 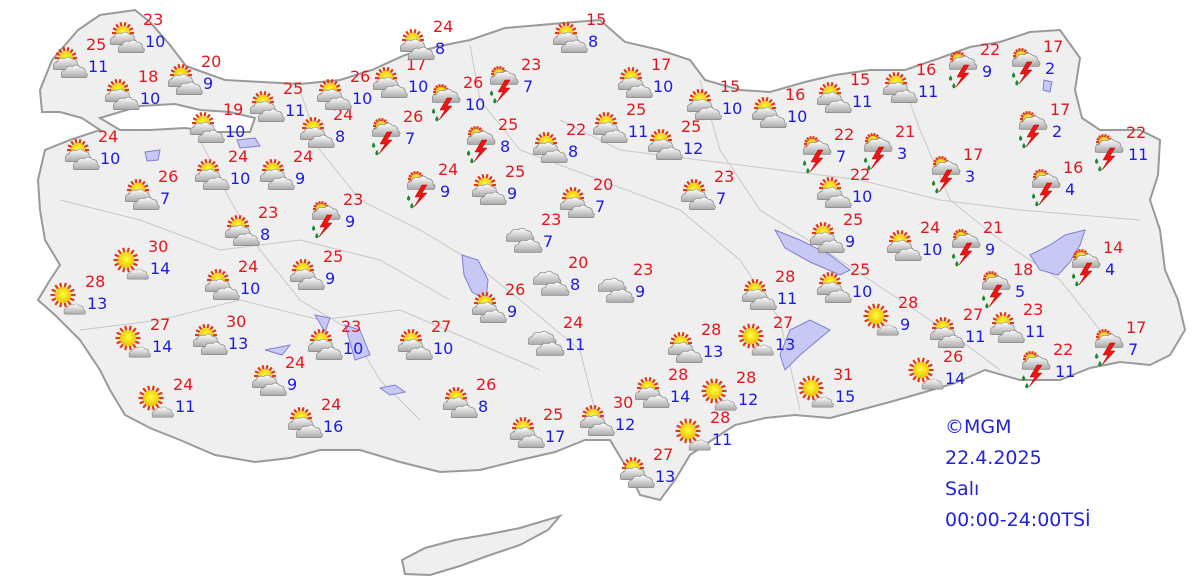 I want to click on max-temperature: 30, so click(x=236, y=321).